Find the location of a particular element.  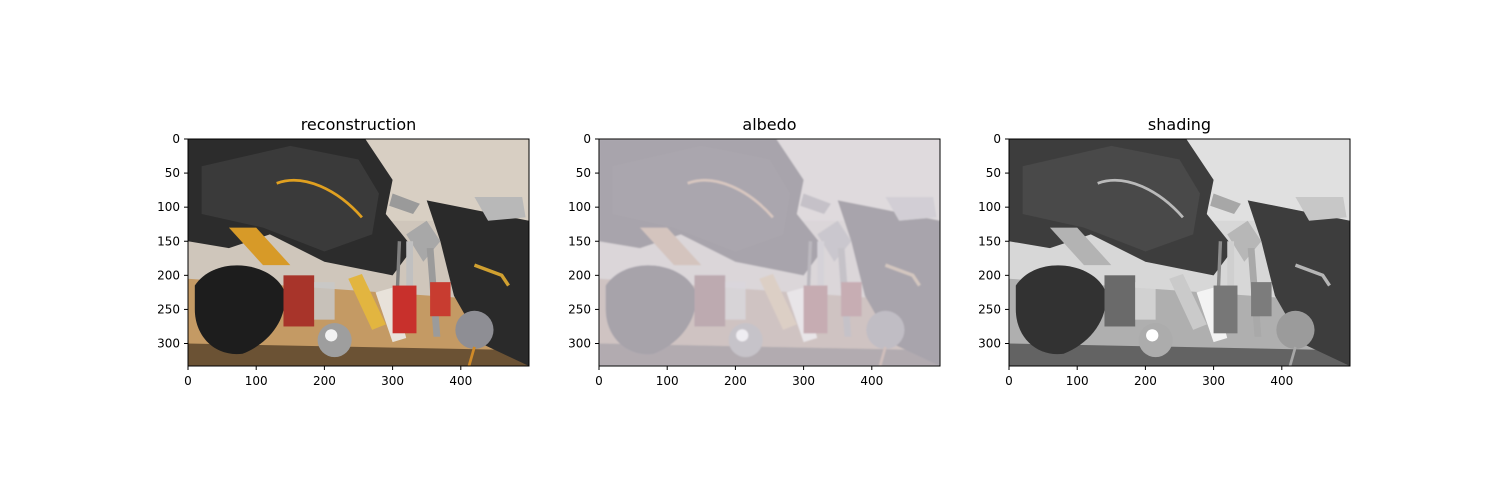

panel-title: reconstruction is located at coordinates (359, 124).